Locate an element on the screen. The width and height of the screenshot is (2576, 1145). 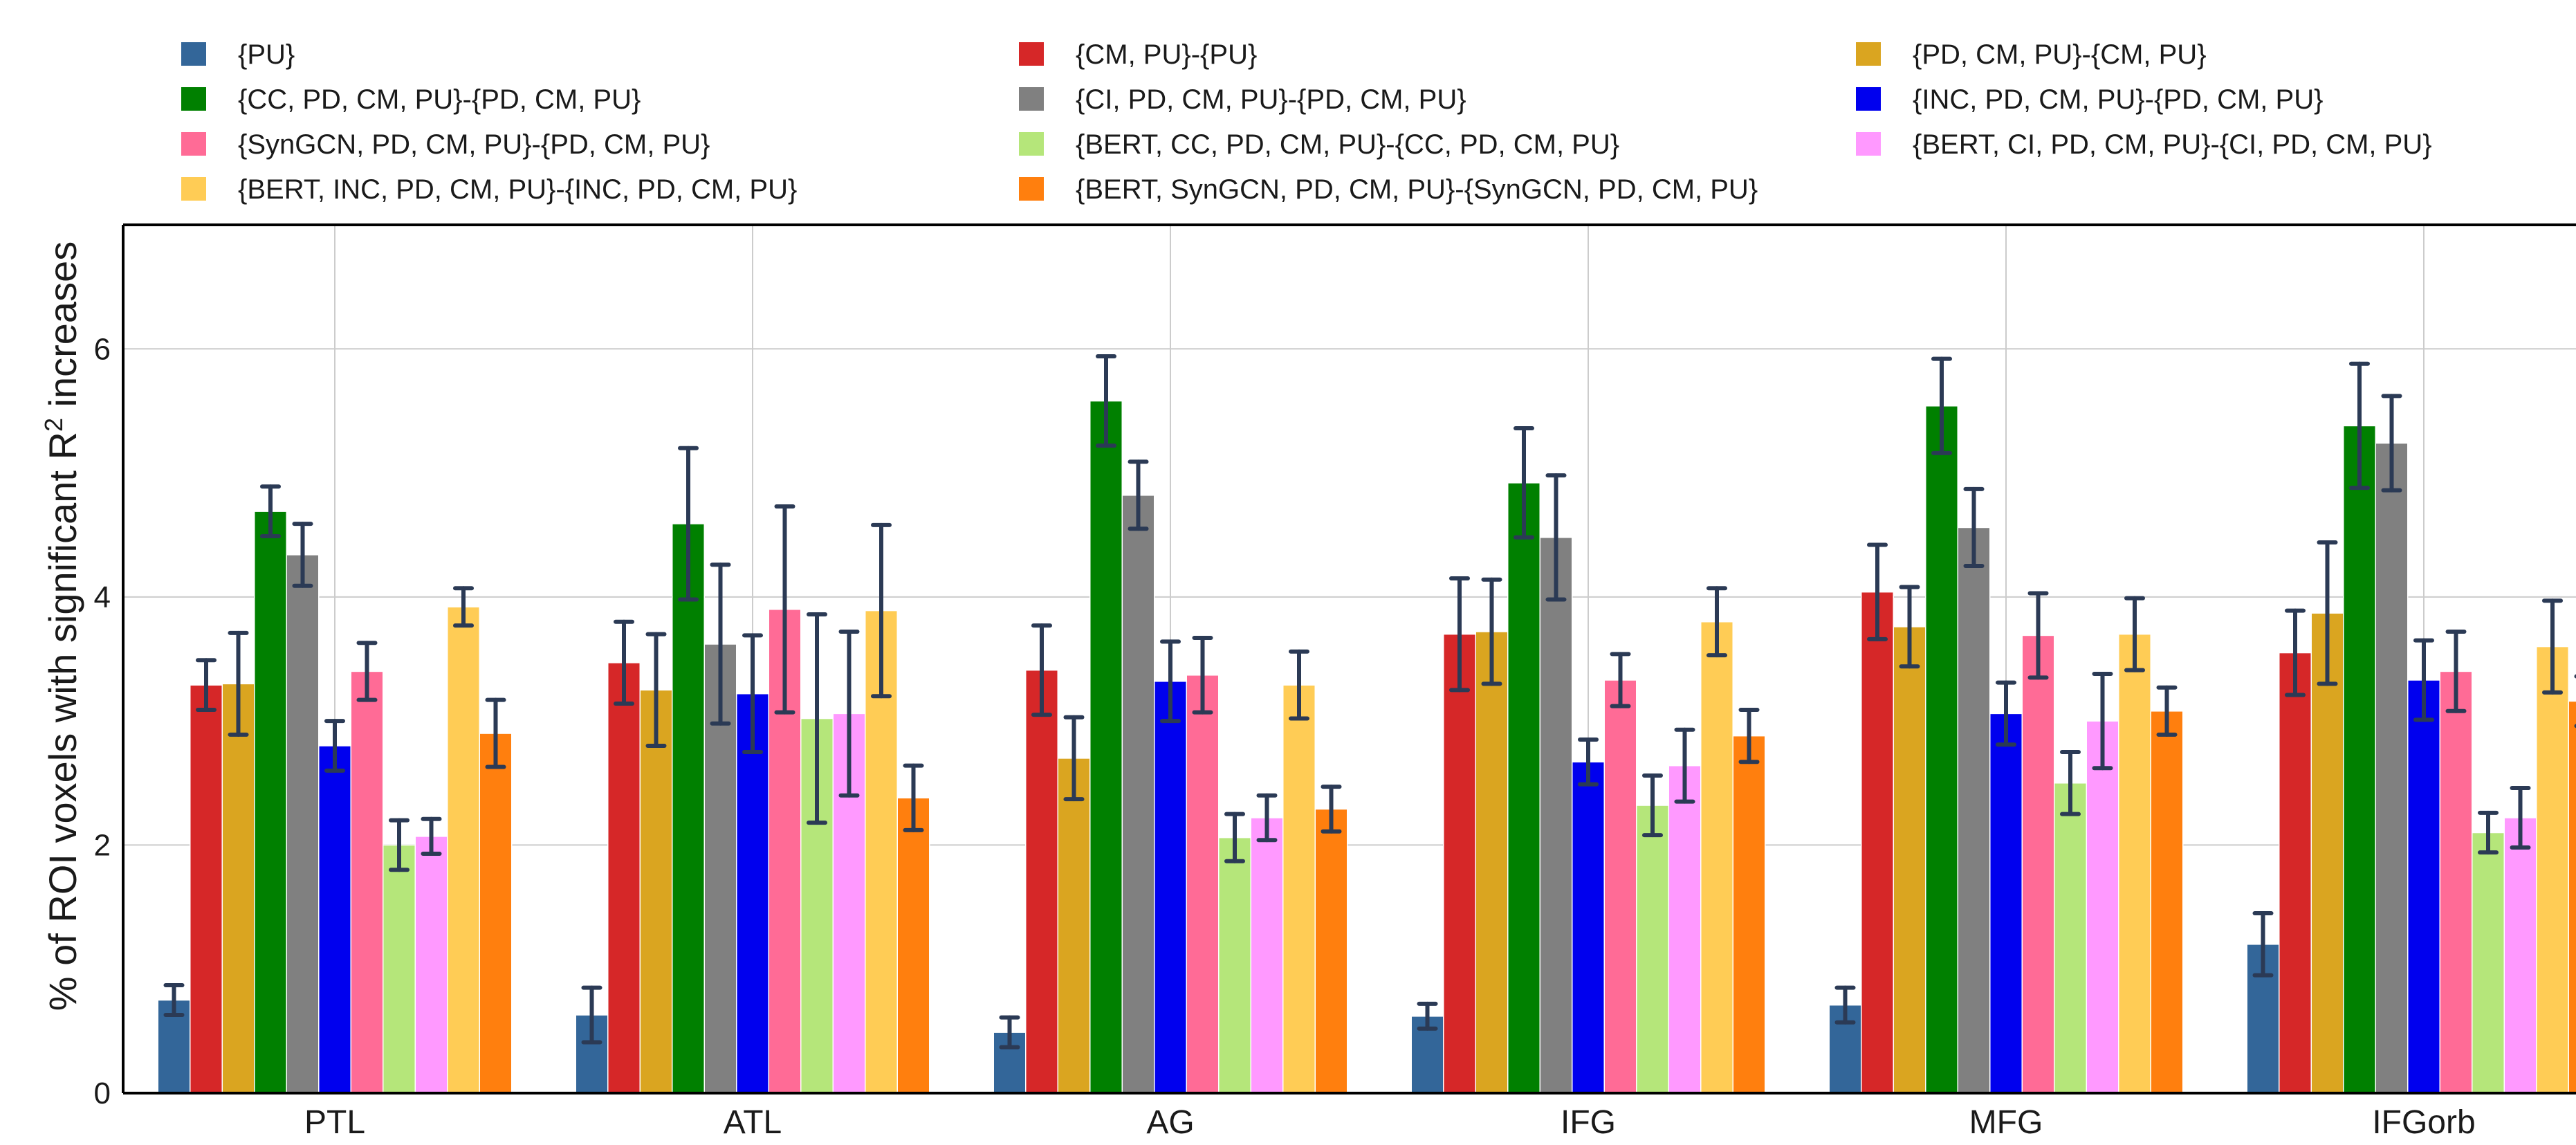
bar-mfg-s8 is located at coordinates (2102, 907).